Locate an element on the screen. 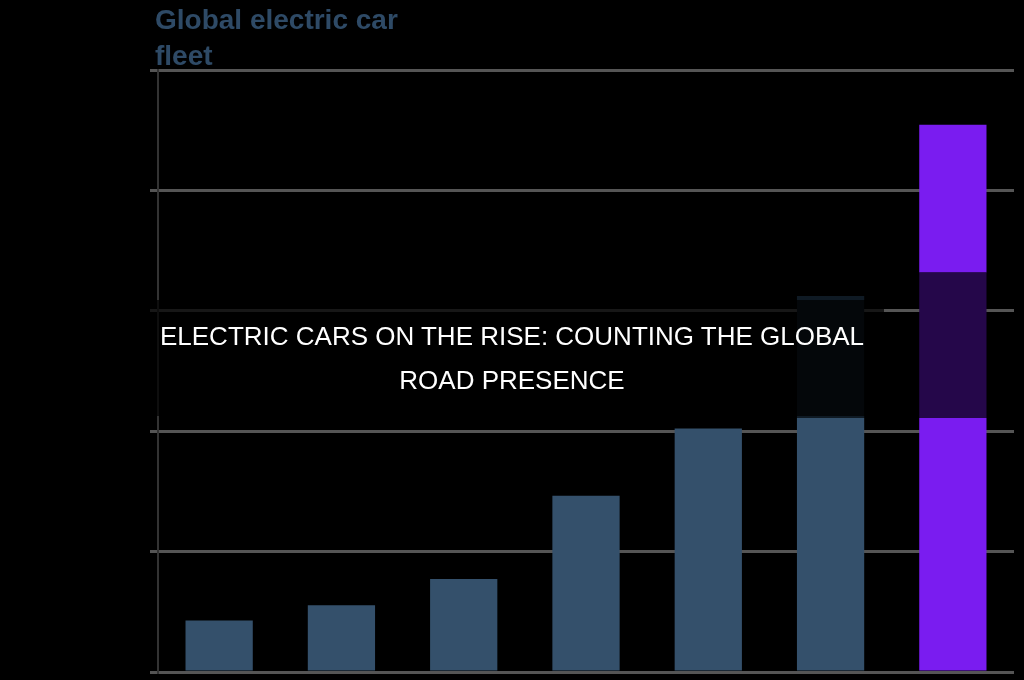  chart-subtitle: Global electric car fleet is located at coordinates (277, 38).